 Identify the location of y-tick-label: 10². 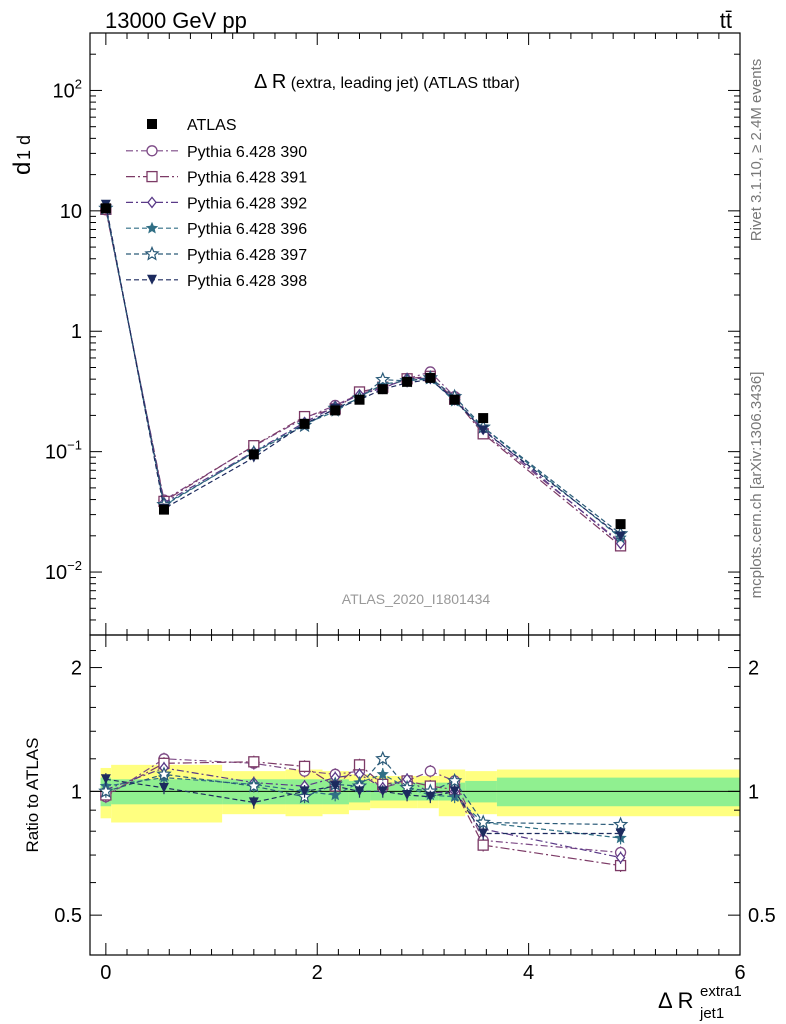
(67, 89).